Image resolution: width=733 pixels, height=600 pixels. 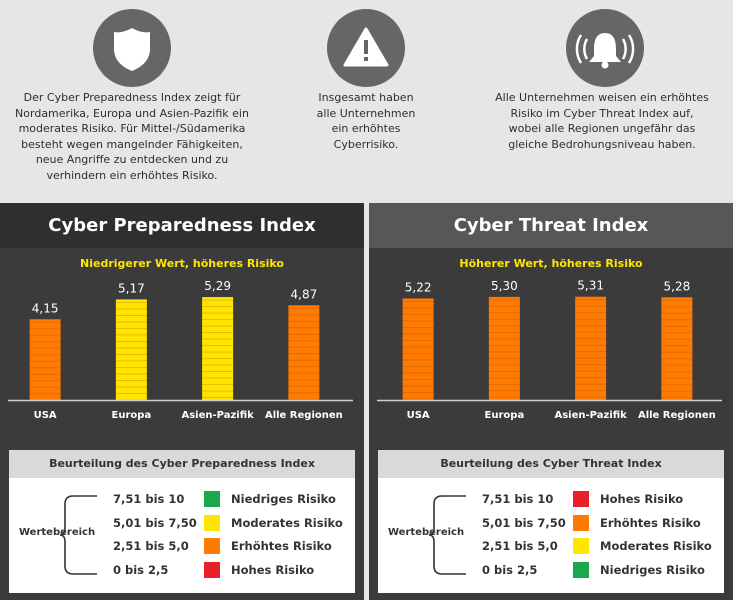 I want to click on legend-title: Beurteilung des Cyber Threat Index, so click(x=551, y=464).